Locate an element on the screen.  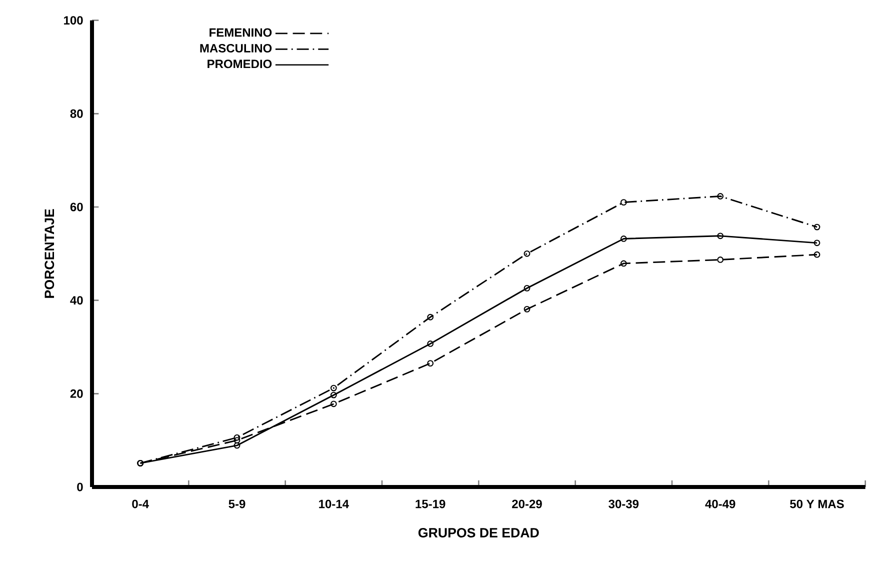
x-axis-title: GRUPOS DE EDAD is located at coordinates (478, 533).